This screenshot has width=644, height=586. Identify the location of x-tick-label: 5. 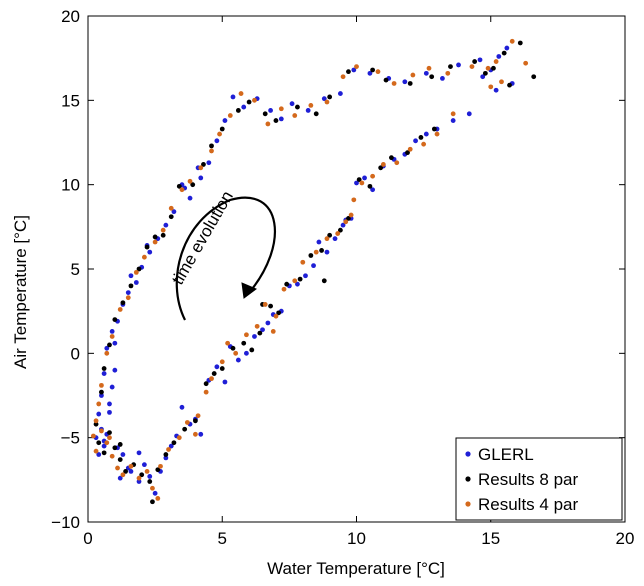
(222, 538).